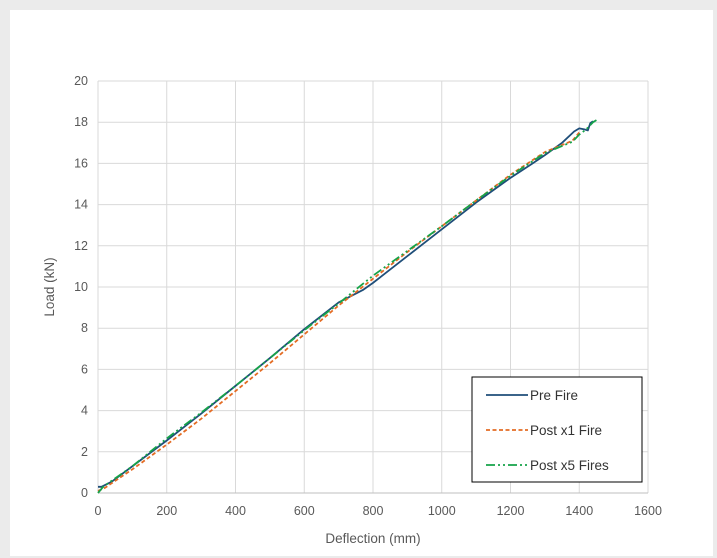 This screenshot has height=558, width=717. Describe the element at coordinates (511, 511) in the screenshot. I see `x-tick-label: 1200` at that location.